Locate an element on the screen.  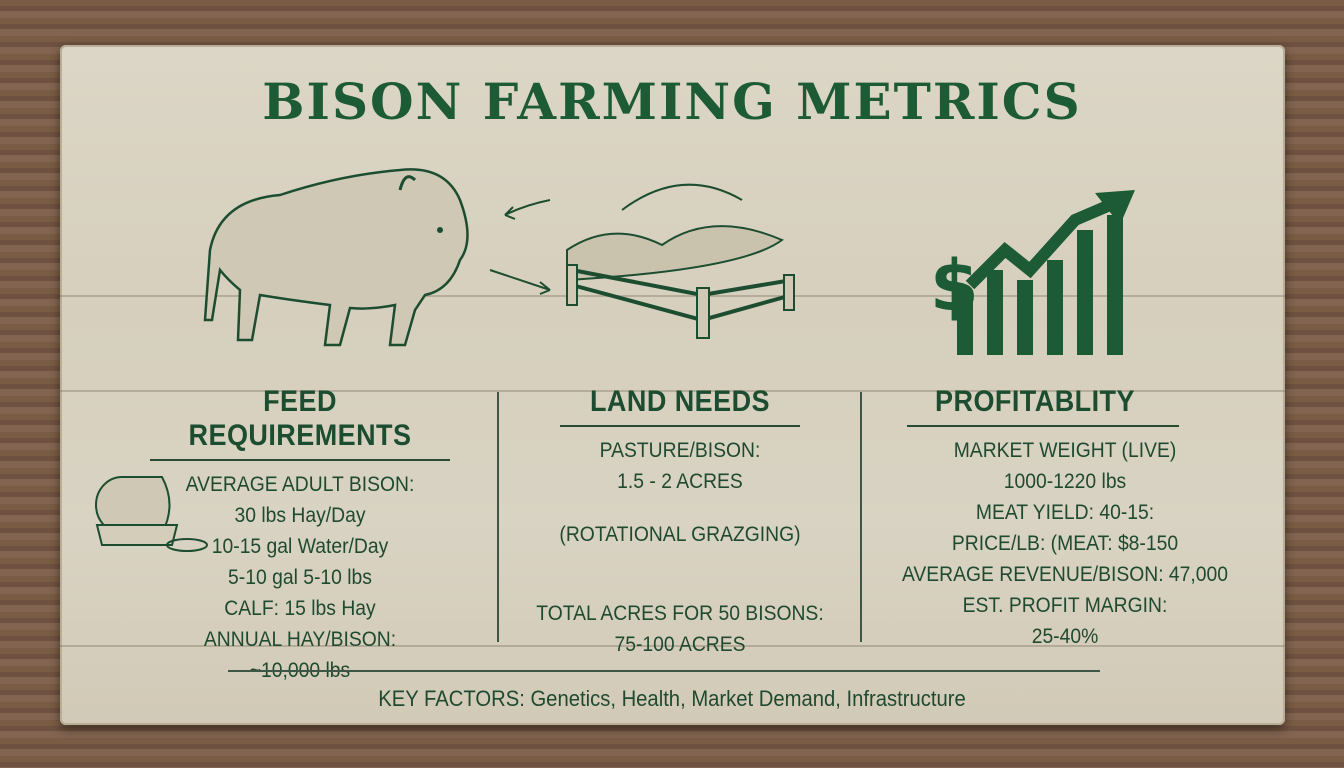
land-line: (ROTATIONAL GRAZGING) is located at coordinates (680, 534).